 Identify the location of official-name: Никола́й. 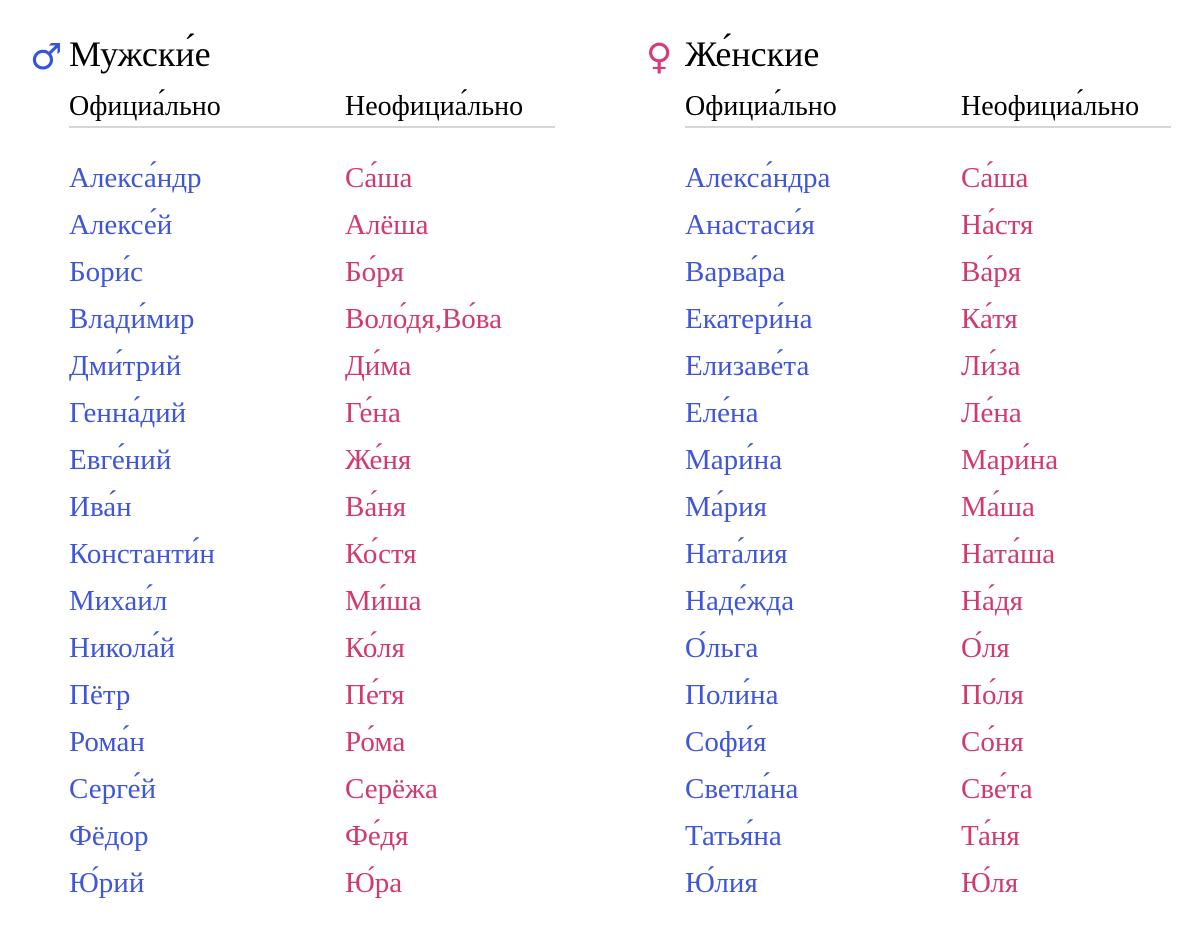
(122, 648).